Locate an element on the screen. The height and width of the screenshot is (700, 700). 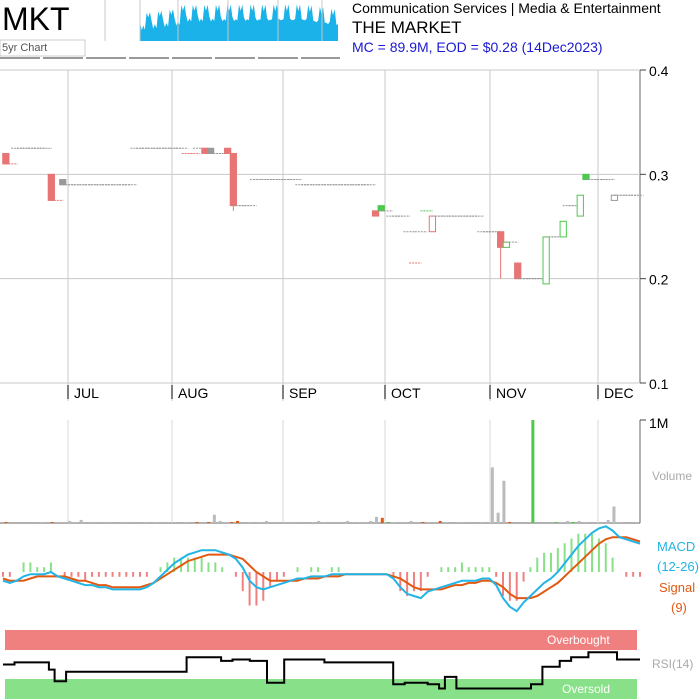
macd-line is located at coordinates (321, 569).